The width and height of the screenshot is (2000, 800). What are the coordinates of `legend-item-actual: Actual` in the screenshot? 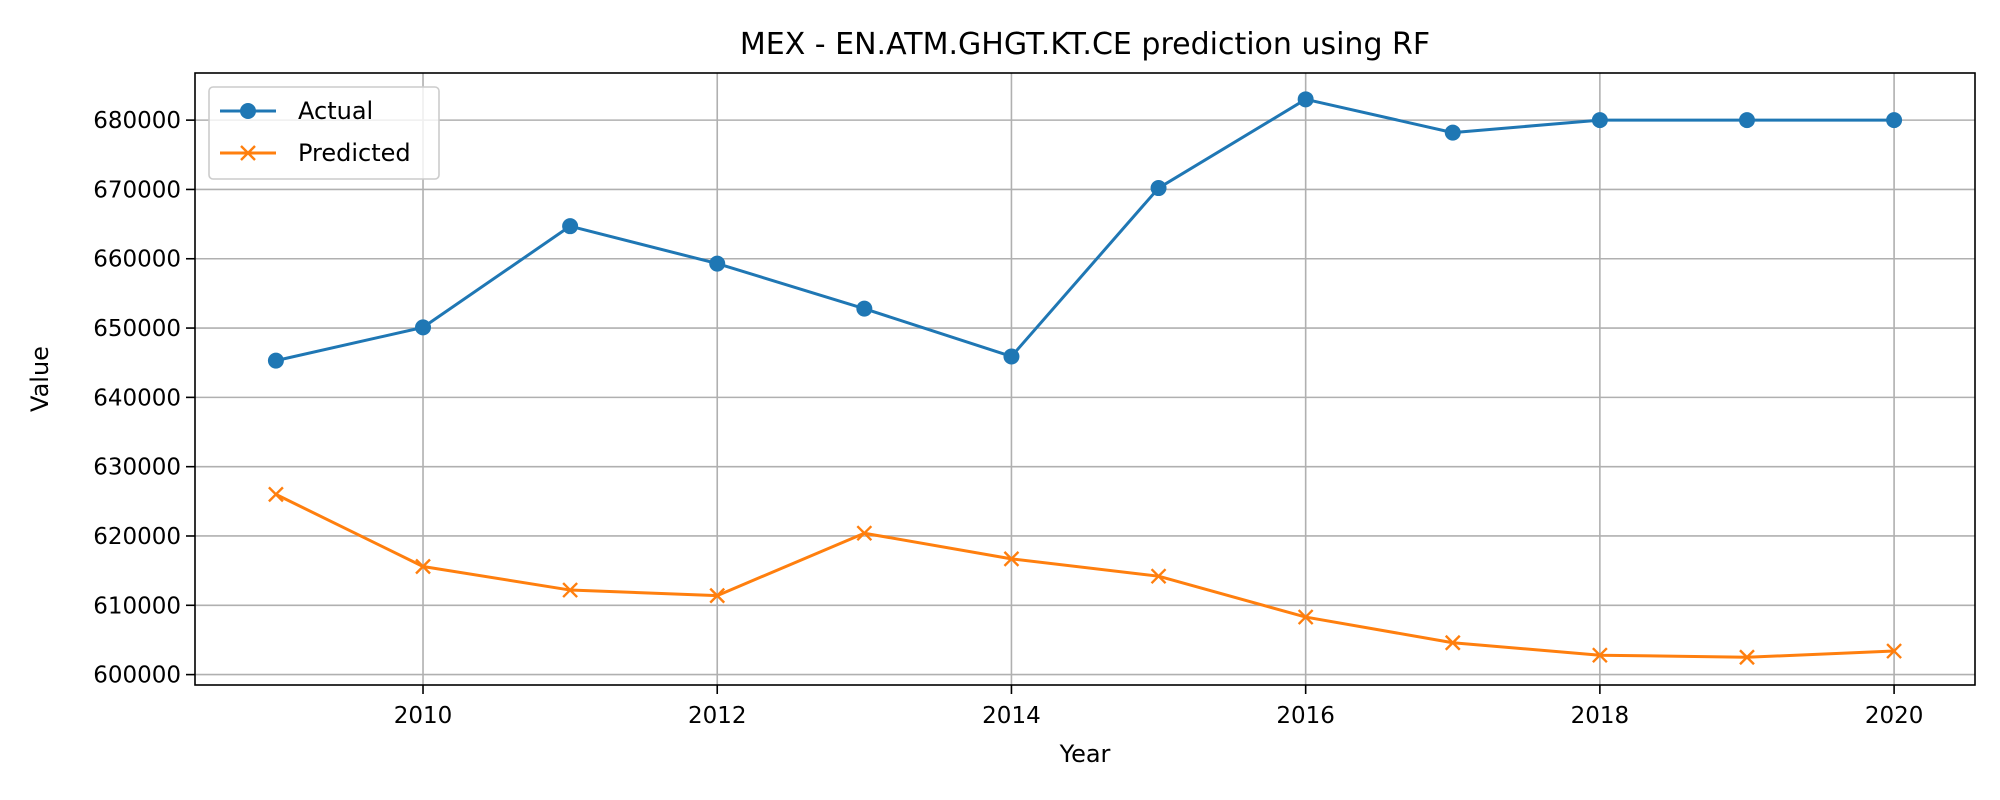 It's located at (296, 111).